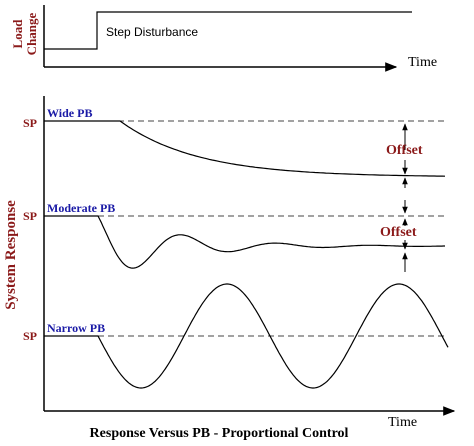 Image resolution: width=474 pixels, height=446 pixels. Describe the element at coordinates (228, 30) in the screenshot. I see `step-disturbance-signal` at that location.